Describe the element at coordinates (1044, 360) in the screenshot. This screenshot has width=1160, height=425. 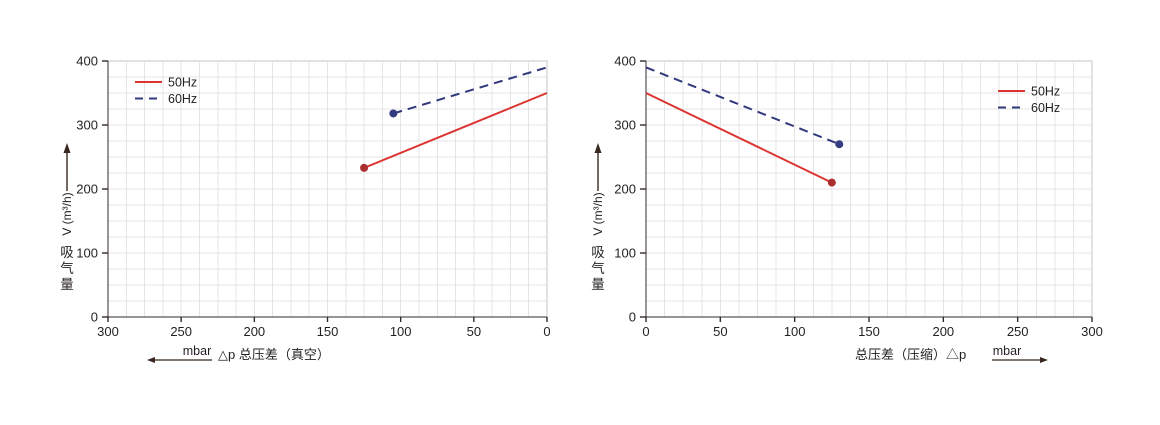
I see `right-arrow-icon` at that location.